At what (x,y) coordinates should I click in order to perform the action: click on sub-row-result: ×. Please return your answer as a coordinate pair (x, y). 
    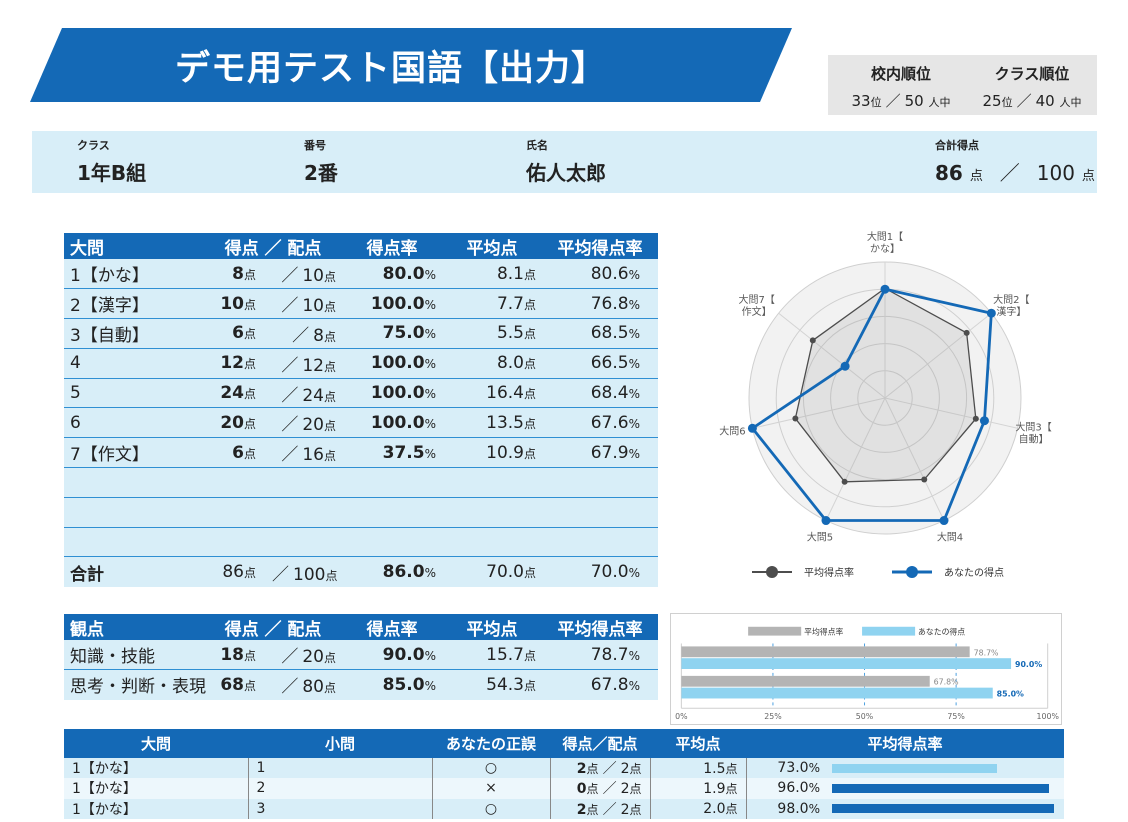
    Looking at the image, I should click on (491, 788).